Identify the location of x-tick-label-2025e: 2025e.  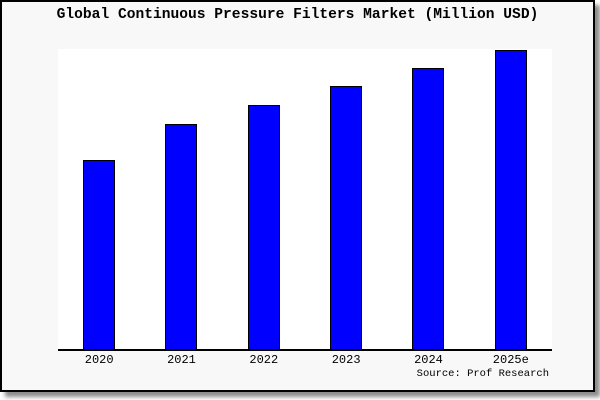
(510, 360).